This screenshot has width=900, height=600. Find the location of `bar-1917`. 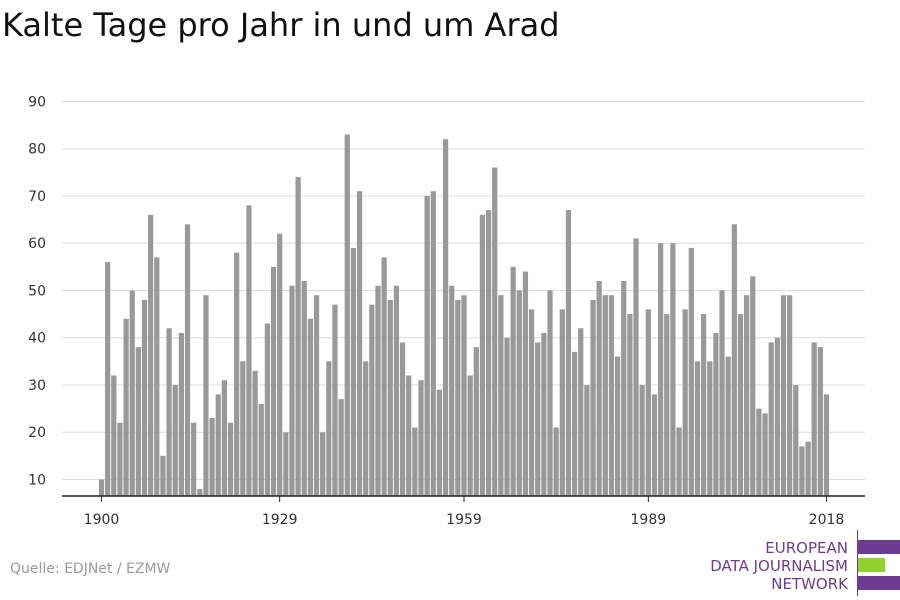

bar-1917 is located at coordinates (206, 395).